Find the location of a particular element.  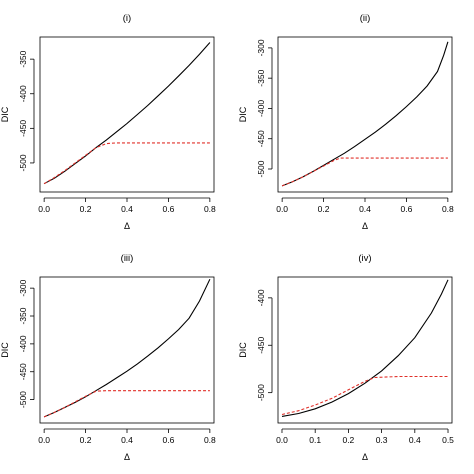

panel-title: (iii) is located at coordinates (127, 258).